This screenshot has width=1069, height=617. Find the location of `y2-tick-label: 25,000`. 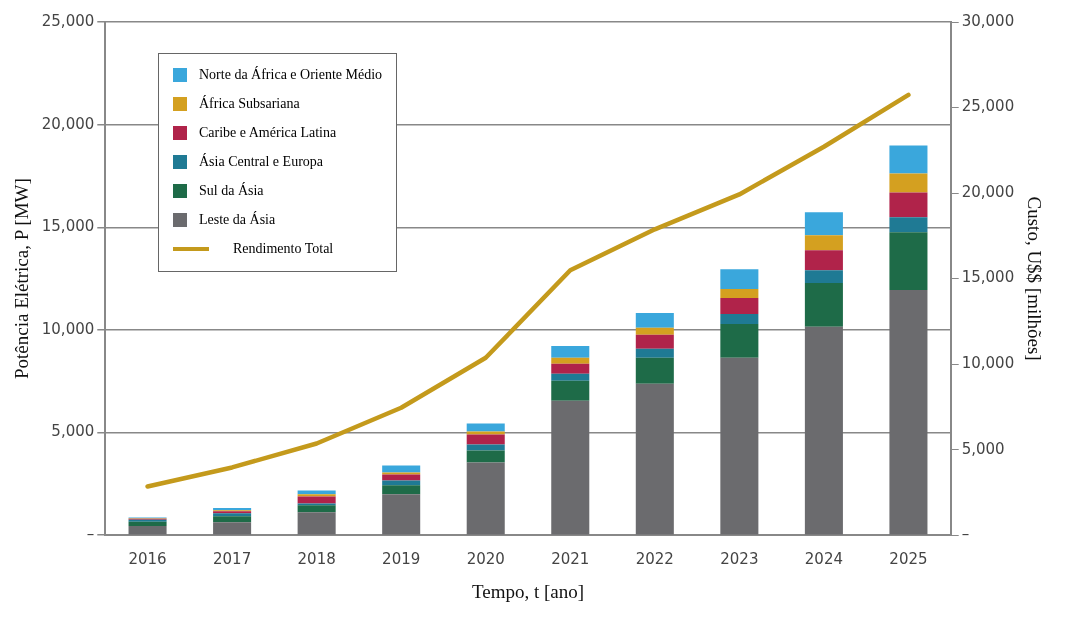

y2-tick-label: 25,000 is located at coordinates (988, 106).